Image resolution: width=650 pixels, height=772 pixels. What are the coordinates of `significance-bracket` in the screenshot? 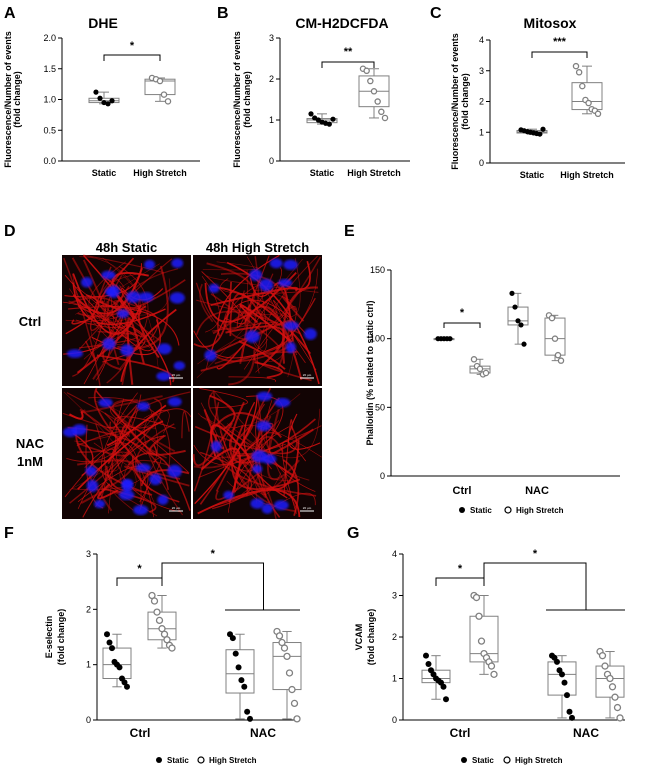 It's located at (212, 586).